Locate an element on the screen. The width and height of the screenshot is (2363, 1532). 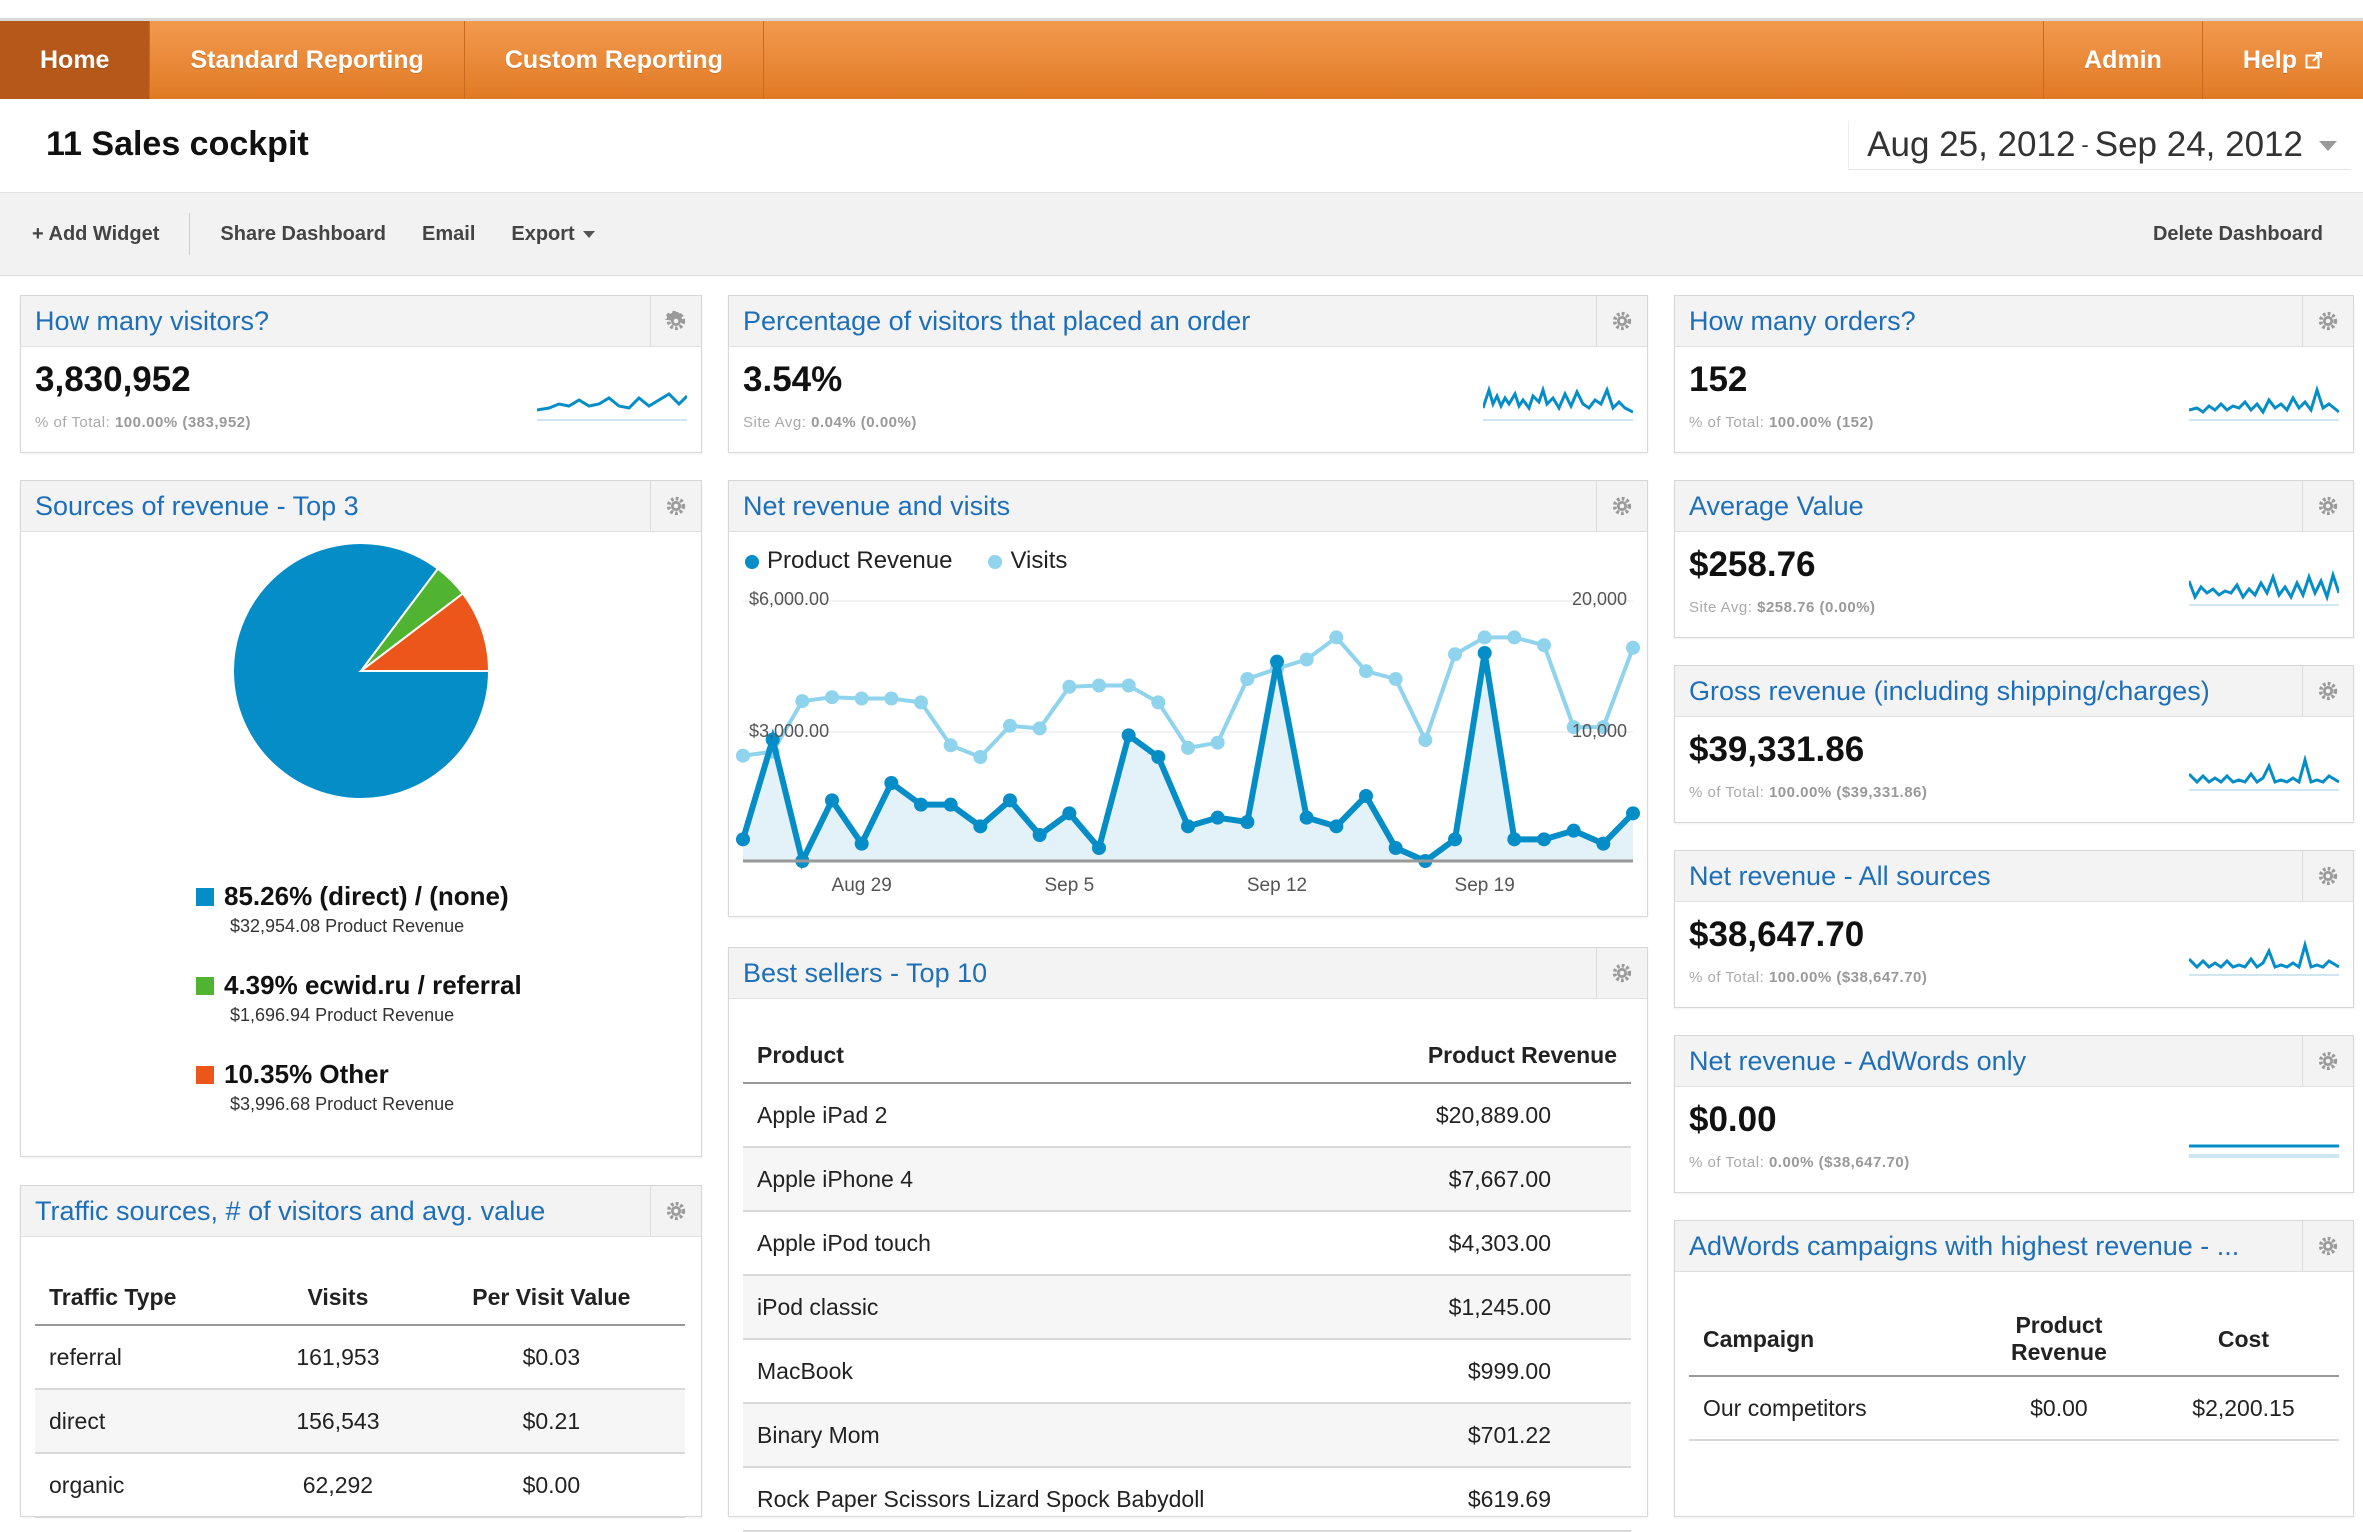
pie-slice is located at coordinates (424, 632).